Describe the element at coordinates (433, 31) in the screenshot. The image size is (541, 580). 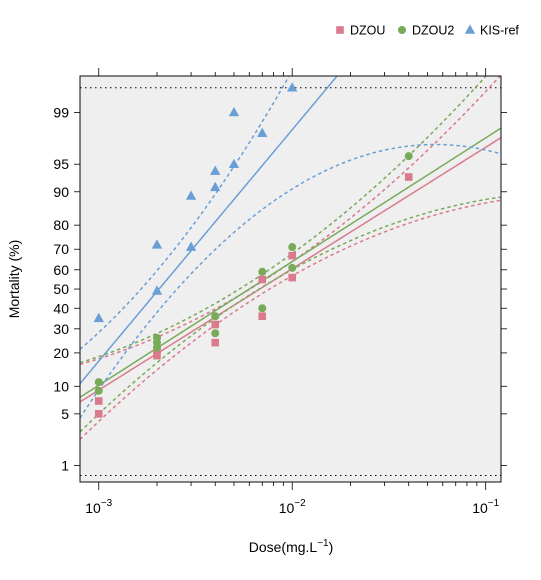
I see `legend-label-dzou2: DZOU2` at that location.